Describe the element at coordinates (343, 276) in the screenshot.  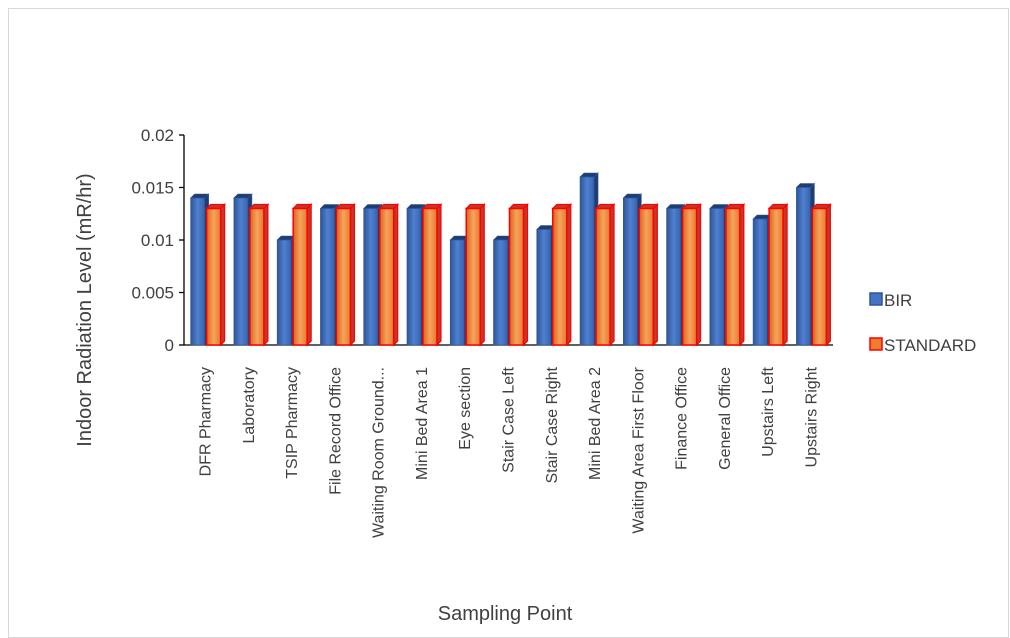
I see `bar-standard-file-record-office` at that location.